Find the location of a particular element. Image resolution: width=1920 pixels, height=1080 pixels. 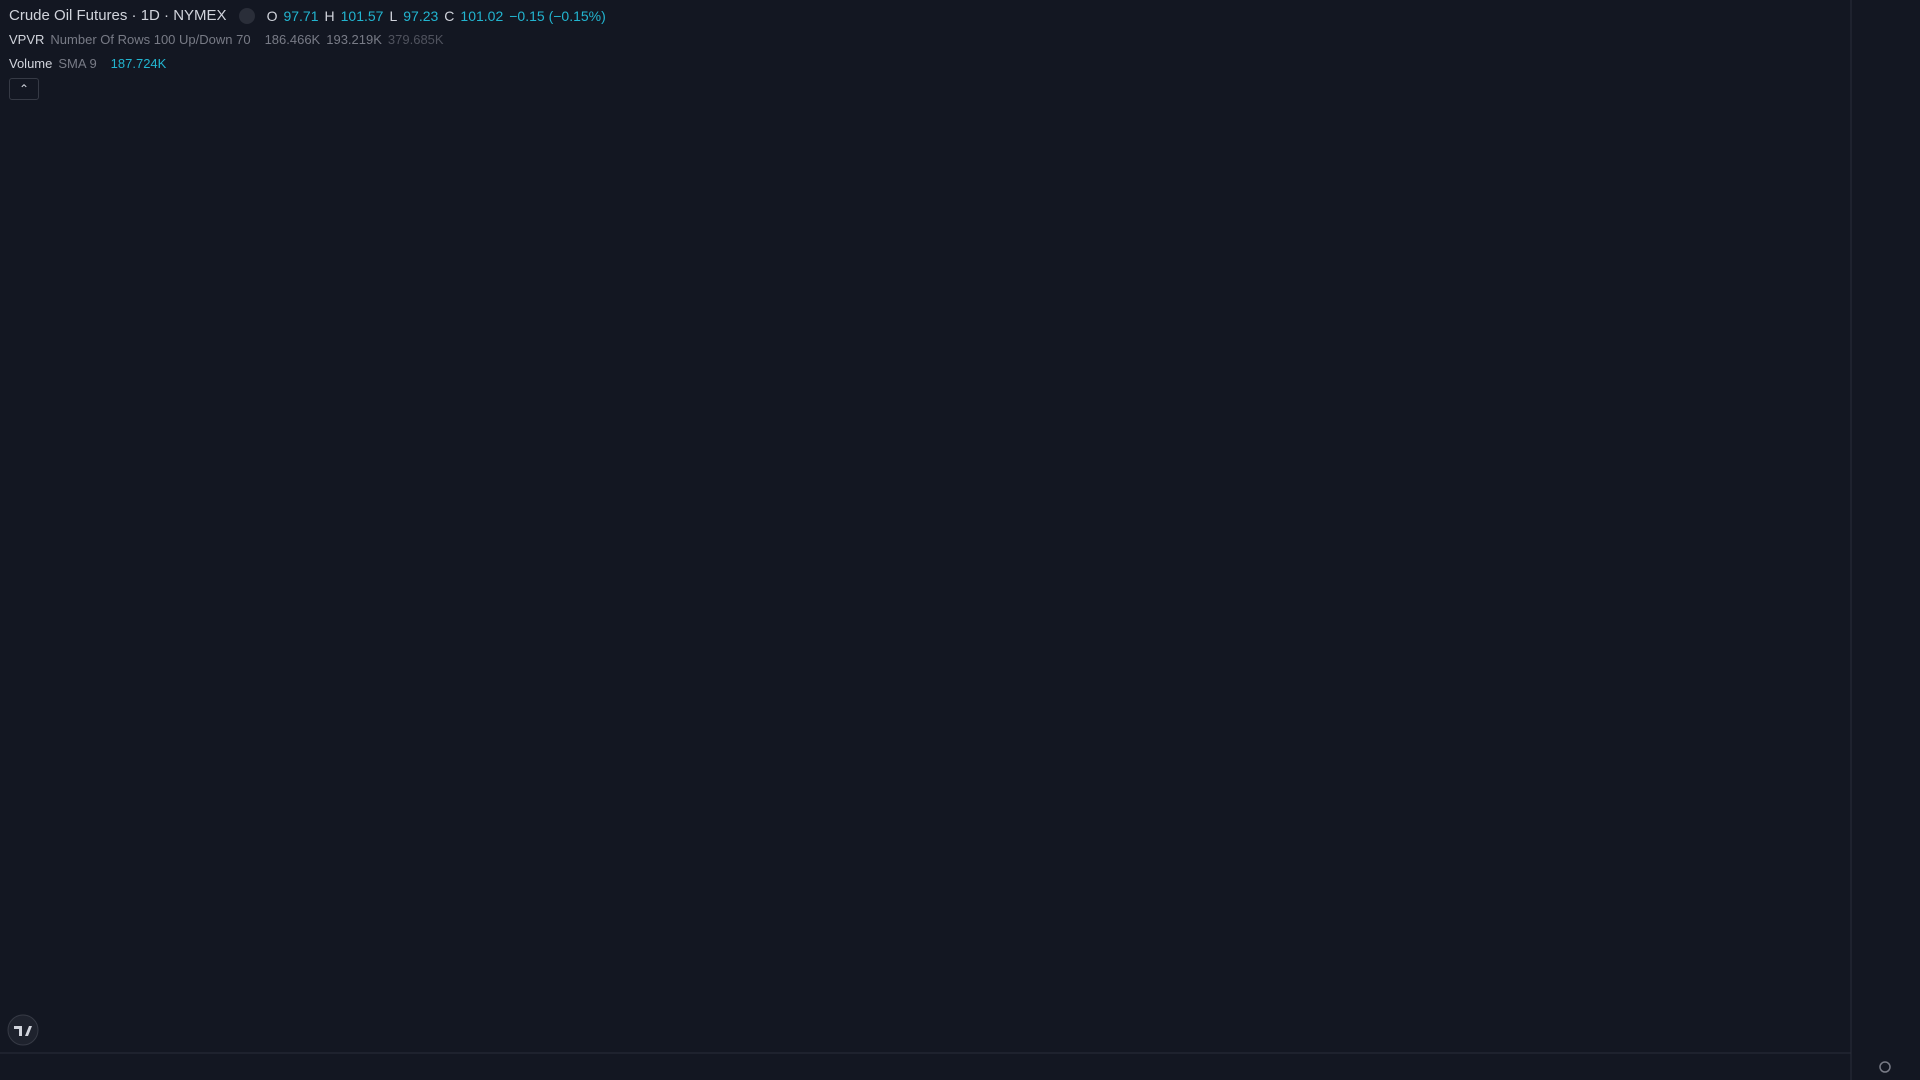

volume-name: Volume is located at coordinates (31, 63).